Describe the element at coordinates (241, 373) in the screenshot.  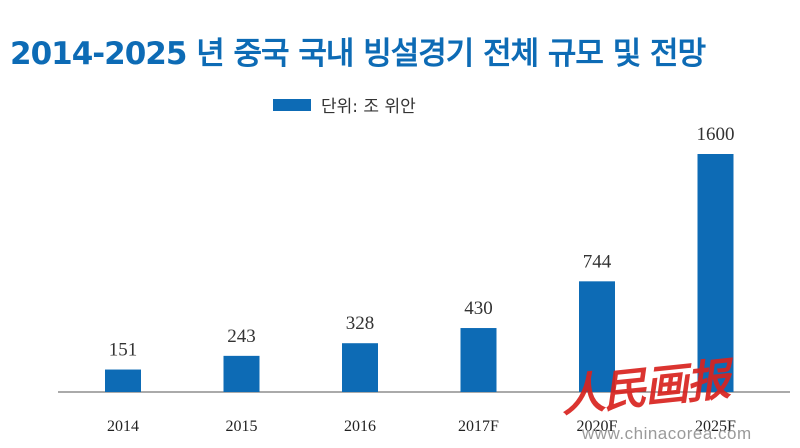
I see `bar-2015` at that location.